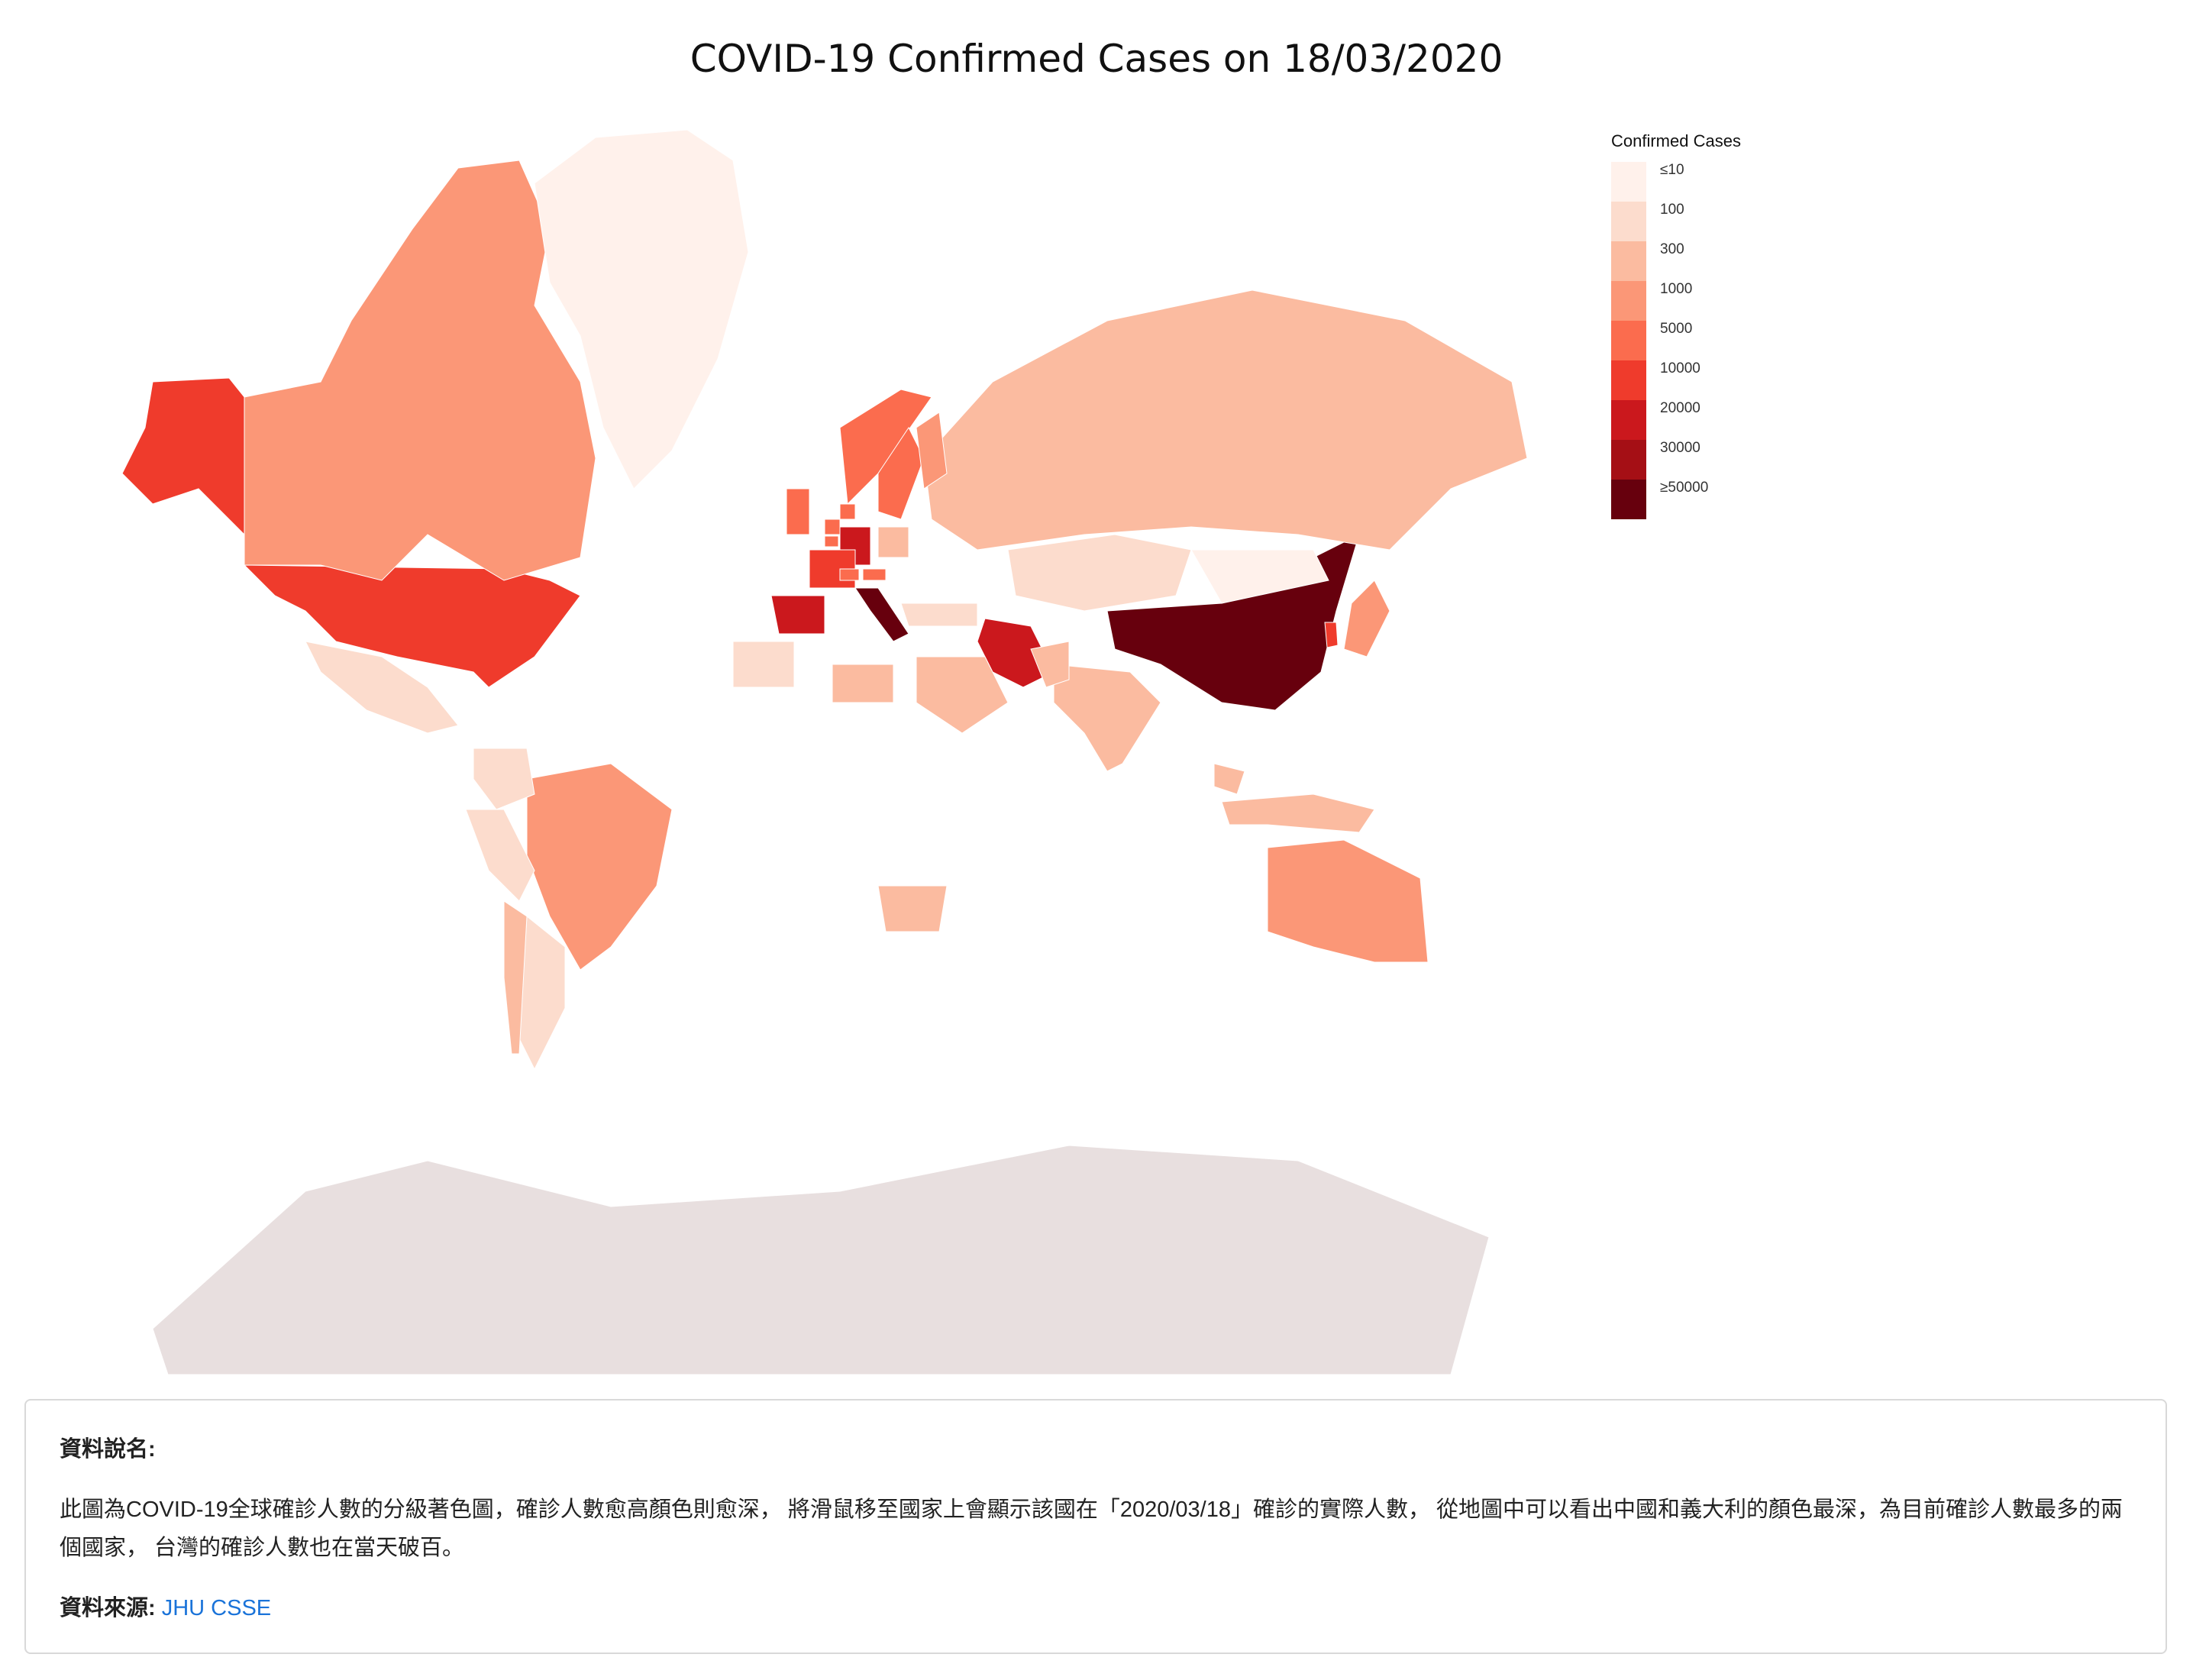 This screenshot has width=2193, height=1680. Describe the element at coordinates (183, 456) in the screenshot. I see `region-alaska` at that location.